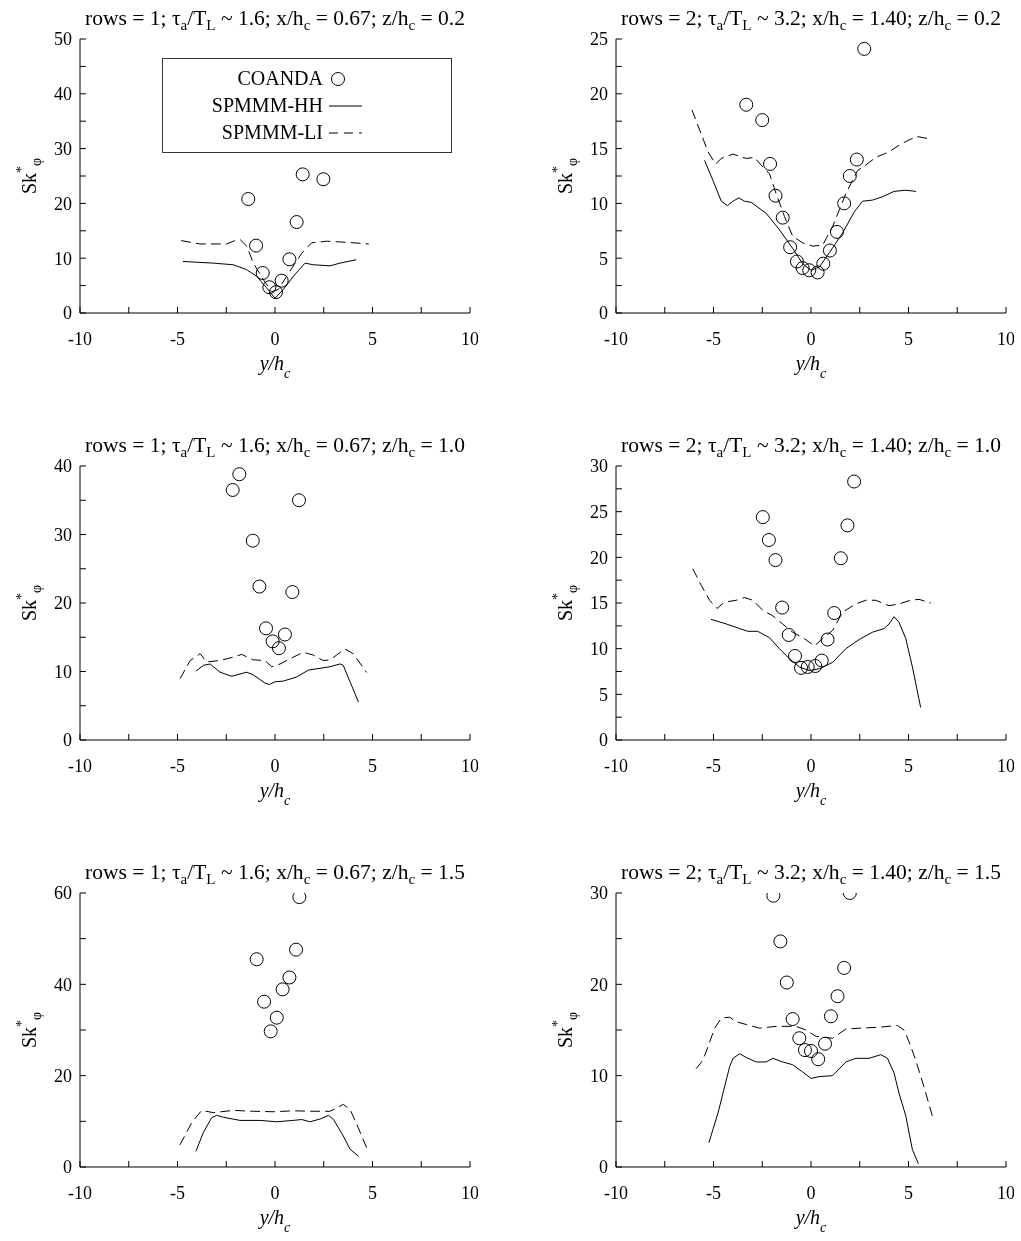 The width and height of the screenshot is (1021, 1241). Describe the element at coordinates (811, 20) in the screenshot. I see `chart-title: rows = 2; τ$_{a}$/T$_{L}$ ~ 3.2; x/h$_{c}$ = 1.40; z/h$_{c}$ = 0.2` at that location.